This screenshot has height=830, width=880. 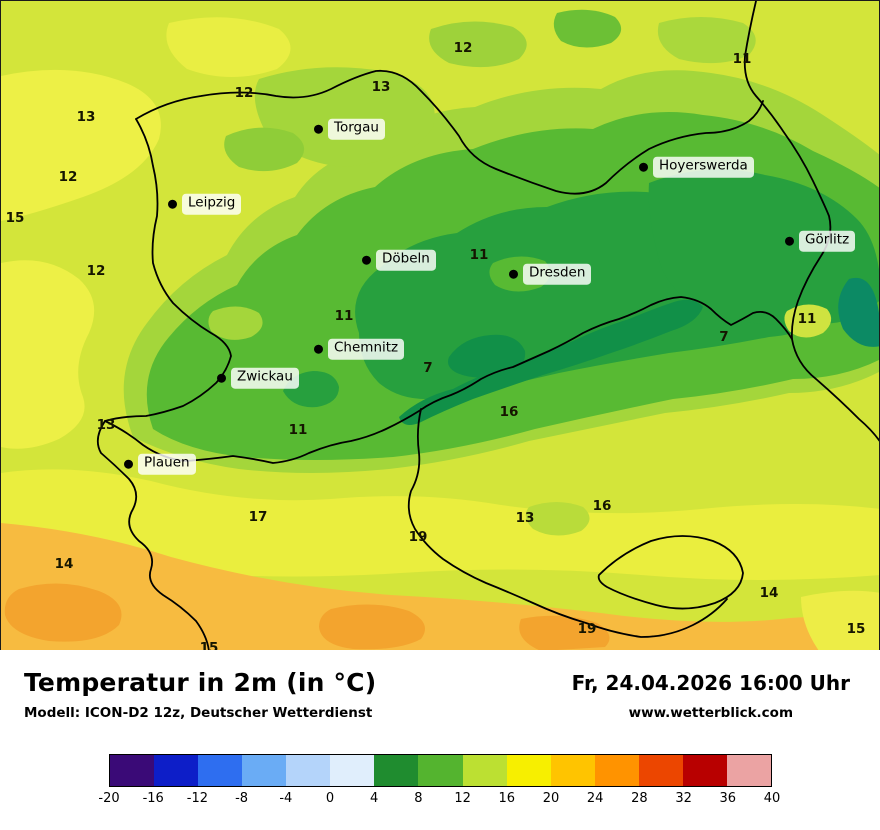 What do you see at coordinates (683, 798) in the screenshot?
I see `scale-tick-label: 32` at bounding box center [683, 798].